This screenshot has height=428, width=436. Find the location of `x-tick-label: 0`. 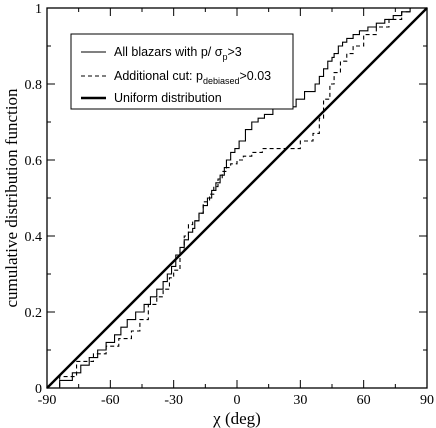

x-tick-label: 0 is located at coordinates (237, 400).